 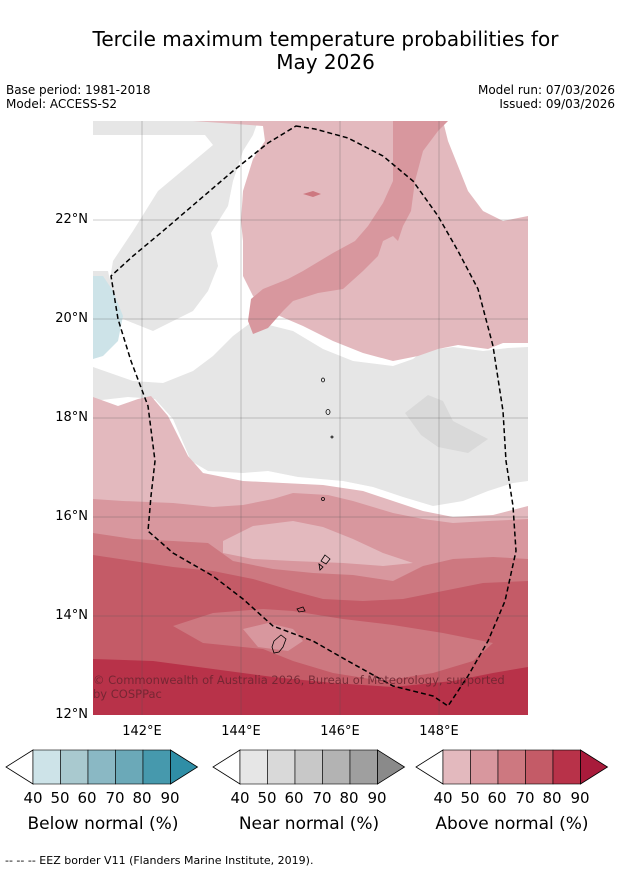 What do you see at coordinates (33, 798) in the screenshot?
I see `cb-below-label: 40` at bounding box center [33, 798].